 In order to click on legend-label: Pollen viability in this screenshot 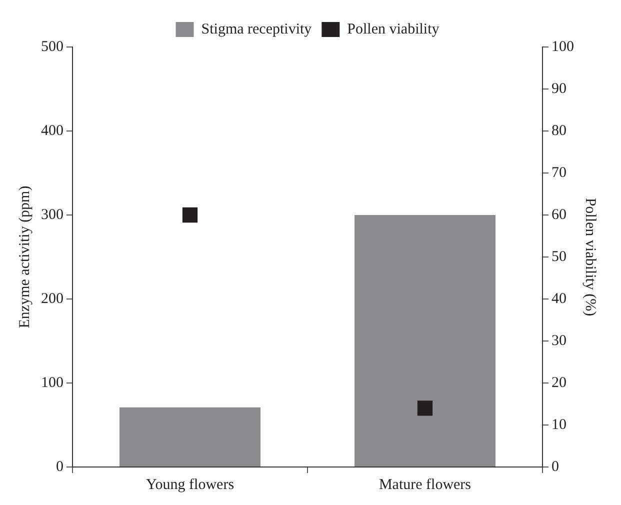, I will do `click(393, 29)`.